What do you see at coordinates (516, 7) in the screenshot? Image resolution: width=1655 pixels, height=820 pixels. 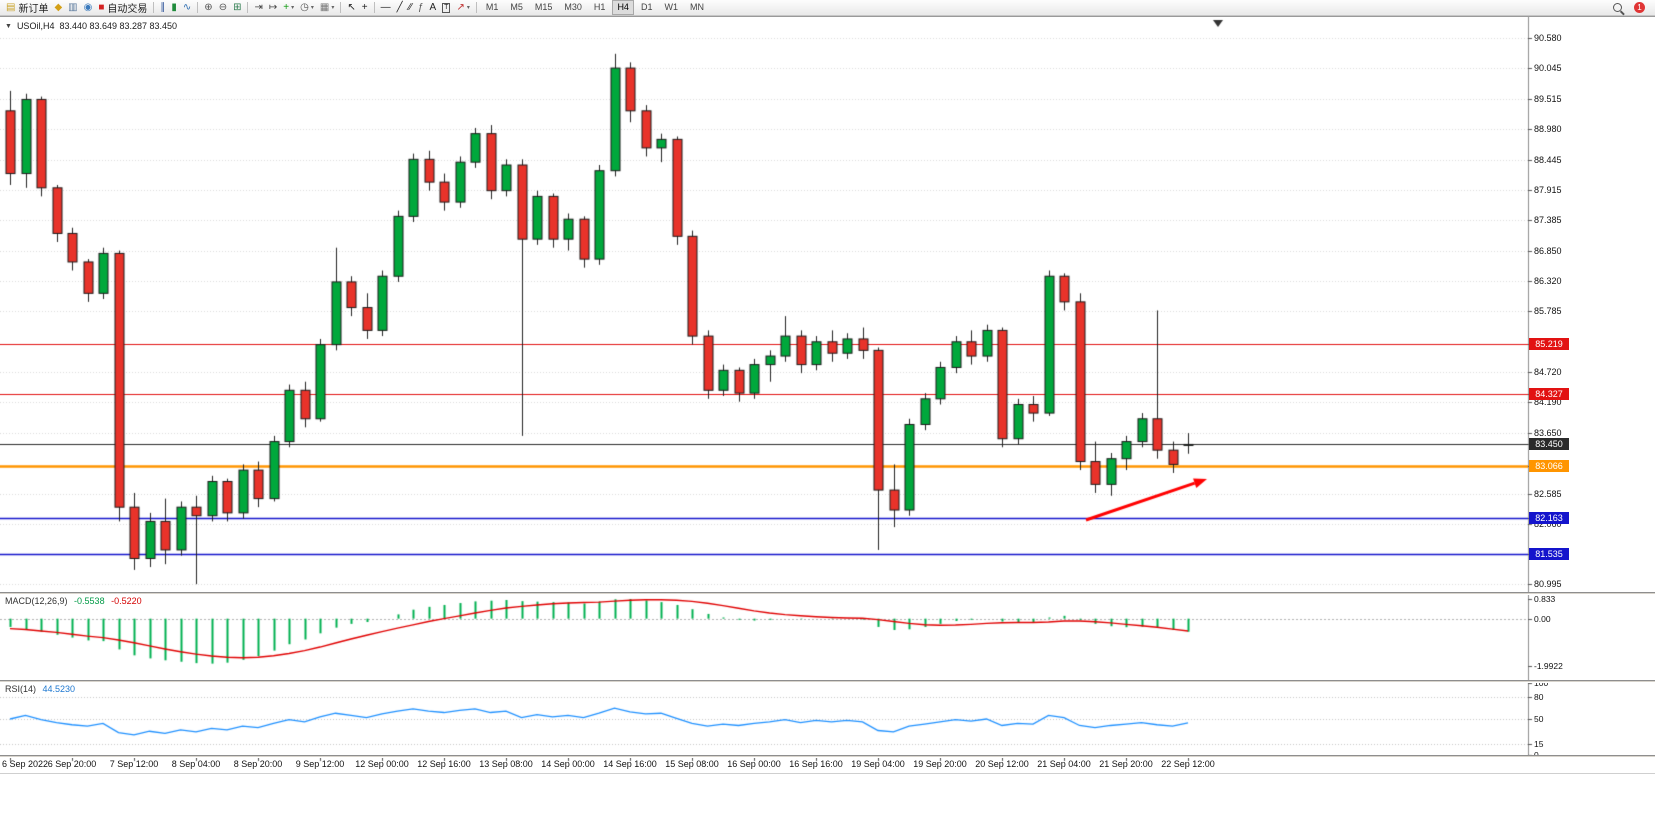 I see `timeframe-m5: M5` at bounding box center [516, 7].